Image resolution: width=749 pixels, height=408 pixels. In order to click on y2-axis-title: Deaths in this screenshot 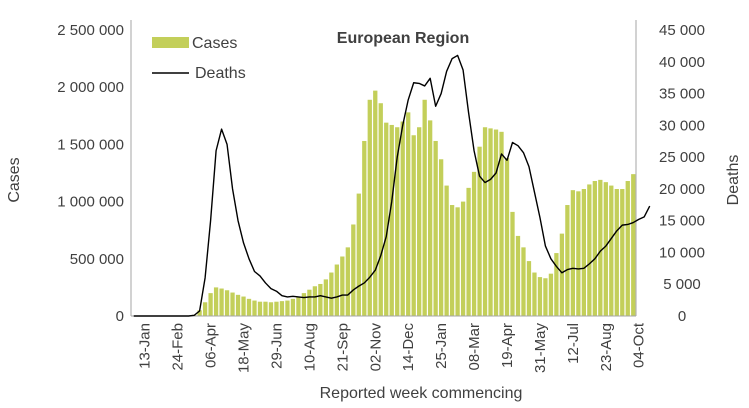, I will do `click(733, 180)`.